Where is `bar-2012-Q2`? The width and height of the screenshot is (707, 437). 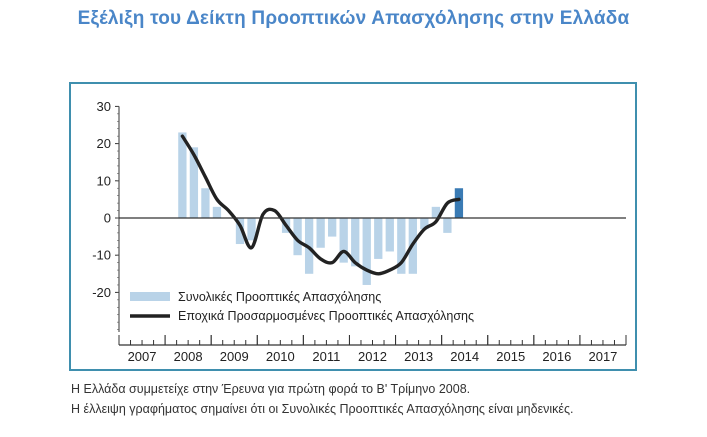
bar-2012-Q2 is located at coordinates (366, 251).